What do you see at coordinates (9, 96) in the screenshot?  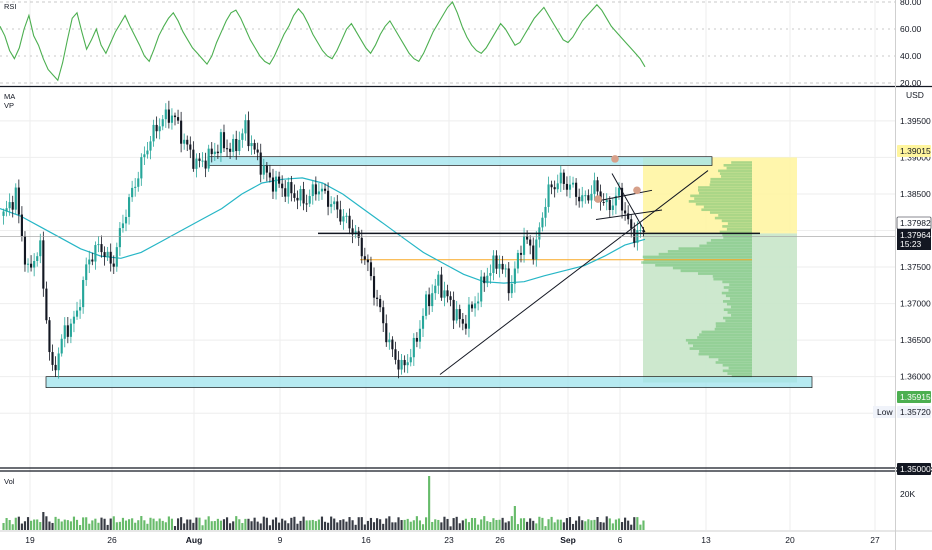 I see `ma-indicator-label: MA` at bounding box center [9, 96].